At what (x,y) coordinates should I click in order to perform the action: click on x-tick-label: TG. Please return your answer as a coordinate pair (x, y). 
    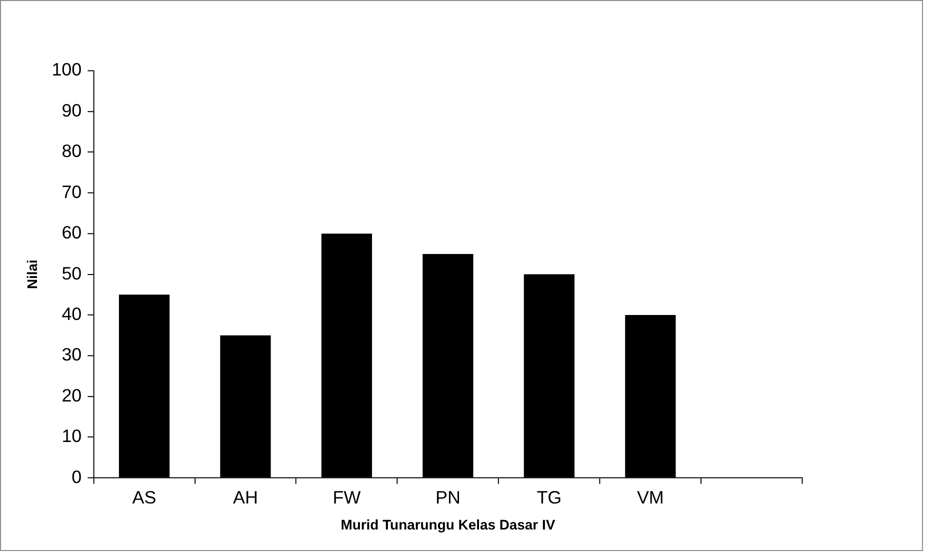
    Looking at the image, I should click on (549, 498).